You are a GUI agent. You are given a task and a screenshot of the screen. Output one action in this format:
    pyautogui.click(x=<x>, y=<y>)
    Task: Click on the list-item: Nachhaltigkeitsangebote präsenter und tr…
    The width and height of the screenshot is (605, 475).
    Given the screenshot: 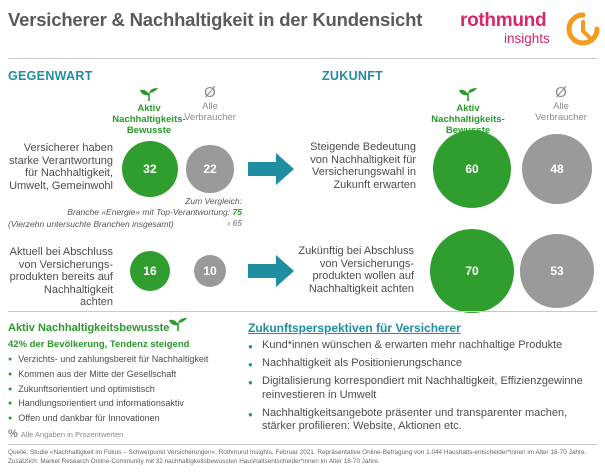 What is the action you would take?
    pyautogui.click(x=423, y=420)
    